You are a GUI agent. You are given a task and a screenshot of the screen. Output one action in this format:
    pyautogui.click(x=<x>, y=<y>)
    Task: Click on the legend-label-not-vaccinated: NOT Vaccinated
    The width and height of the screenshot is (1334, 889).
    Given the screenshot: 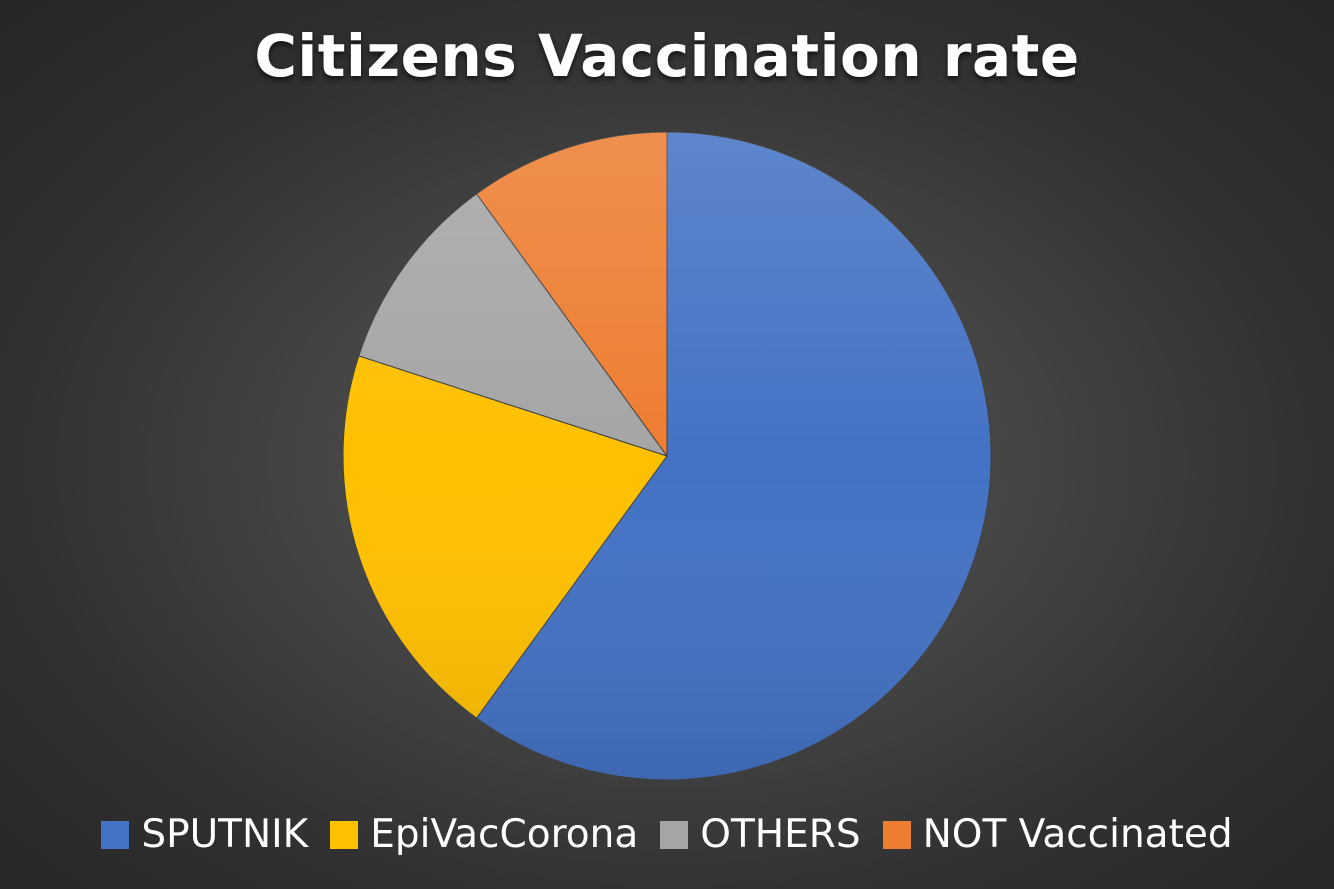 What is the action you would take?
    pyautogui.click(x=1077, y=834)
    